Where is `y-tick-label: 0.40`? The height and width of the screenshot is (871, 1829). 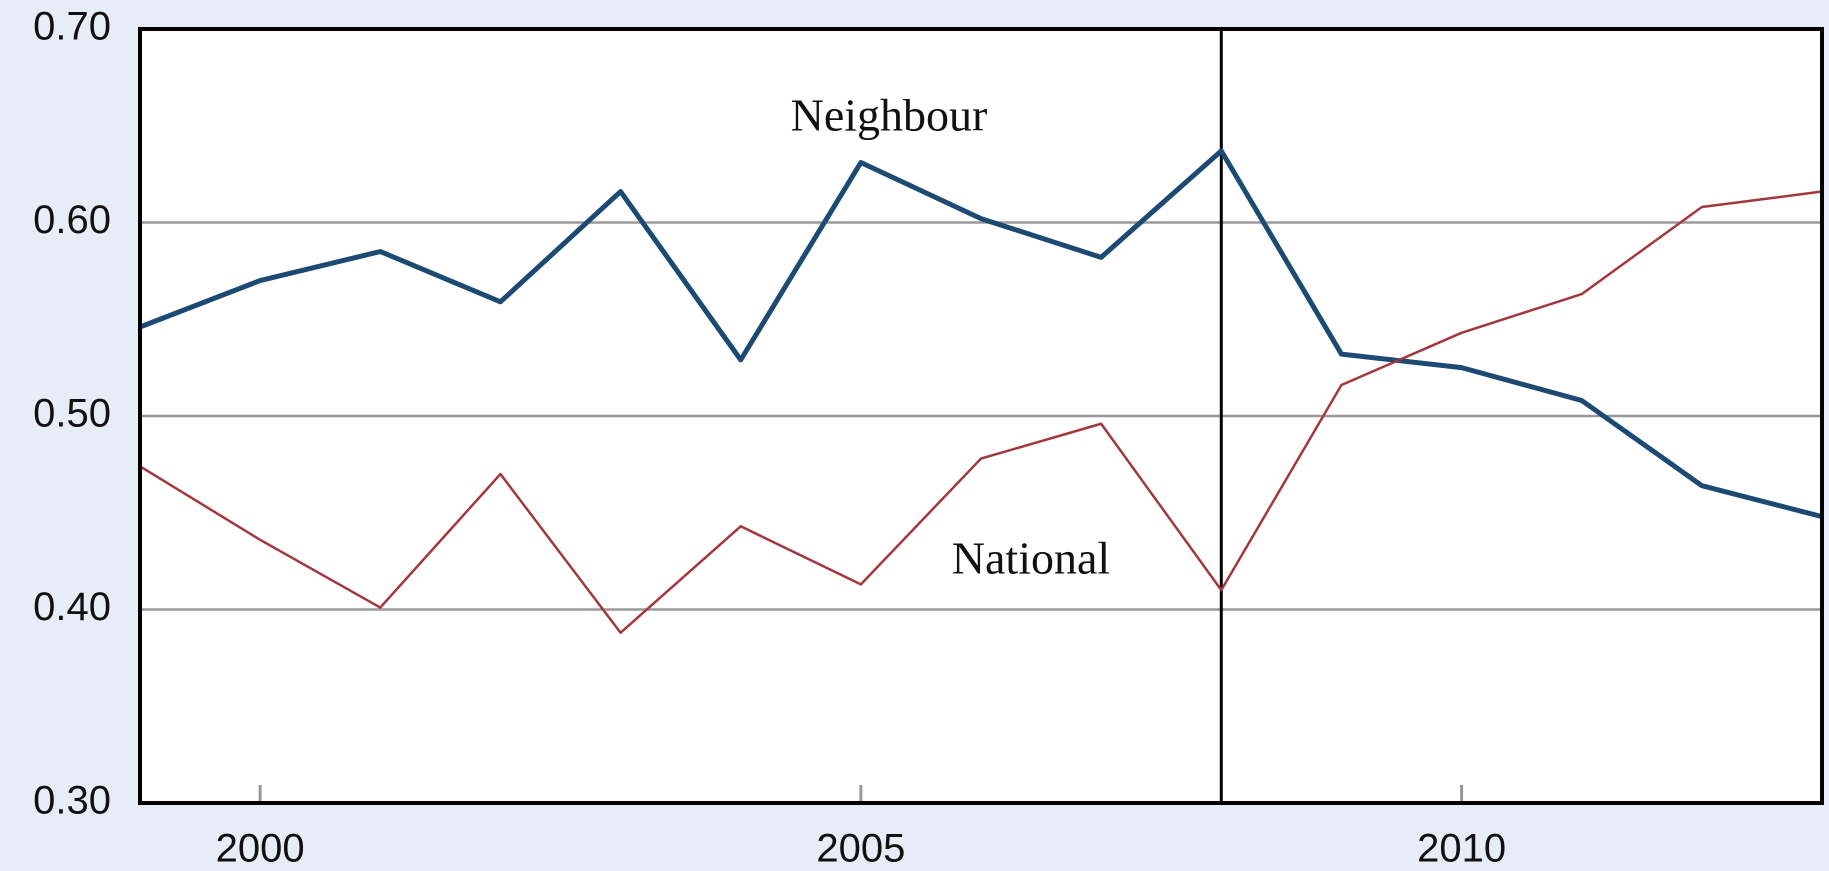 y-tick-label: 0.40 is located at coordinates (72, 607).